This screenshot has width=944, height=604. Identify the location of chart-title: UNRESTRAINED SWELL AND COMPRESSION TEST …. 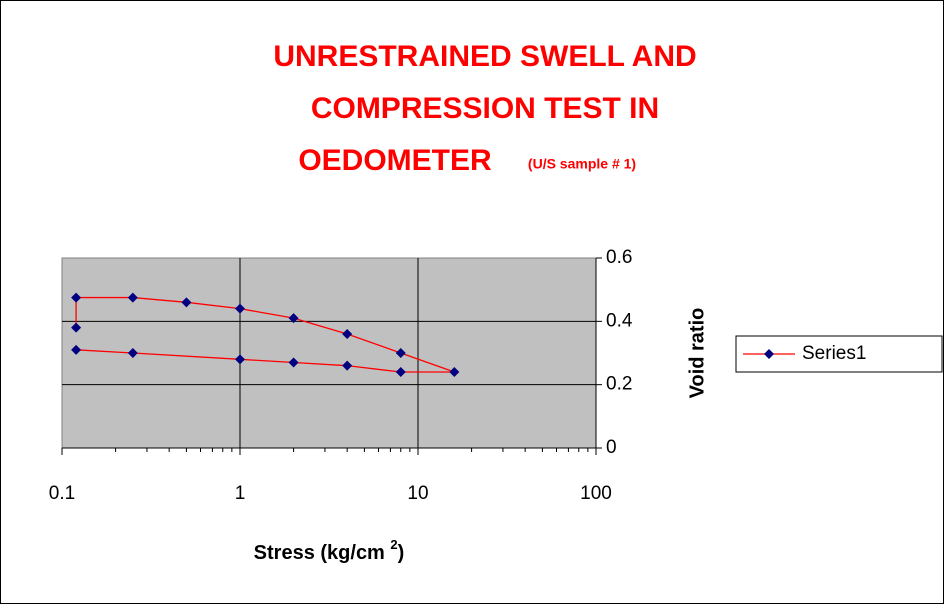
(484, 108).